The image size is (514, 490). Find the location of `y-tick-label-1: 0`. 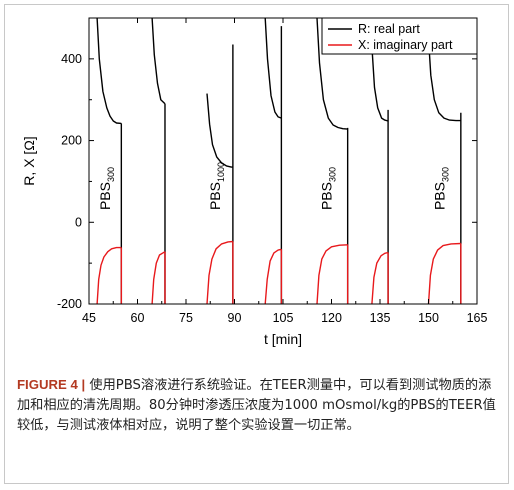

y-tick-label-1: 0 is located at coordinates (78, 222).